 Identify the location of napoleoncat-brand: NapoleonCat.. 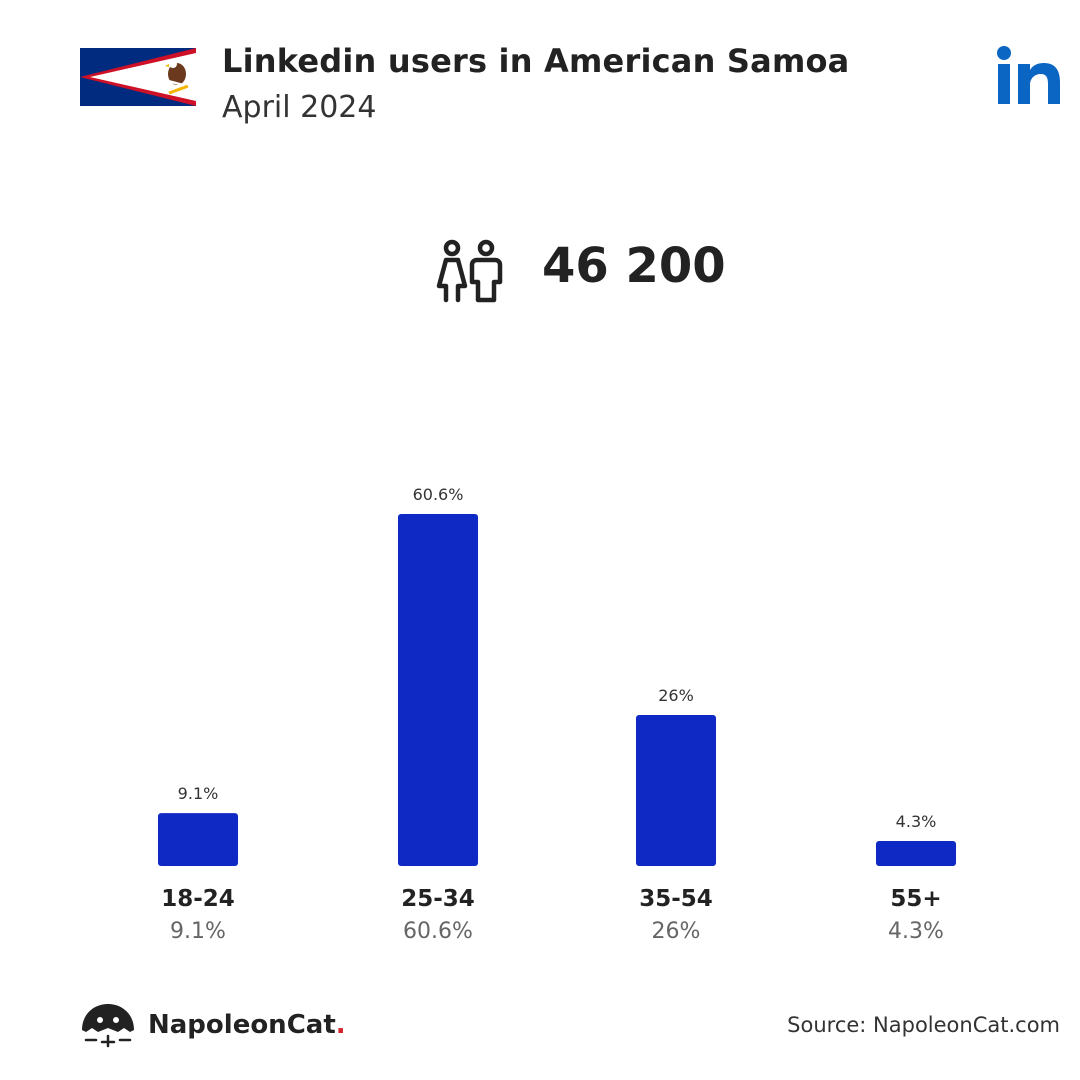
(247, 1025).